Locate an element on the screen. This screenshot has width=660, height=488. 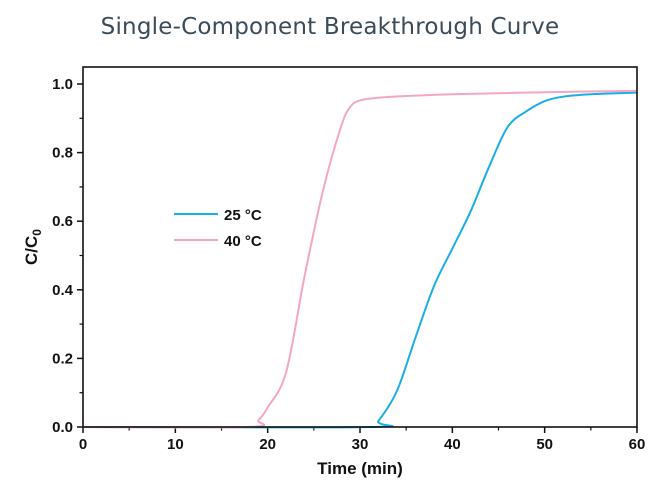
y-tick-label: 0.2 is located at coordinates (62, 358).